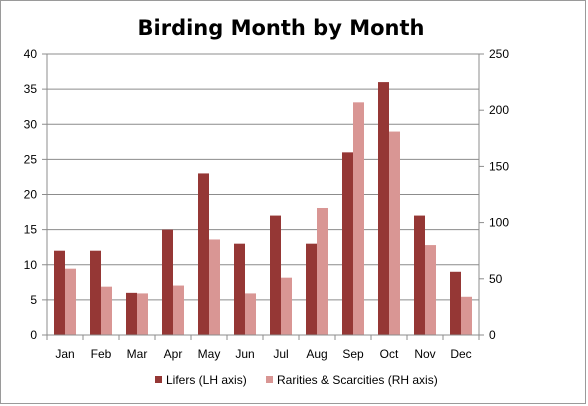  I want to click on bar-lifers-jan, so click(59, 292).